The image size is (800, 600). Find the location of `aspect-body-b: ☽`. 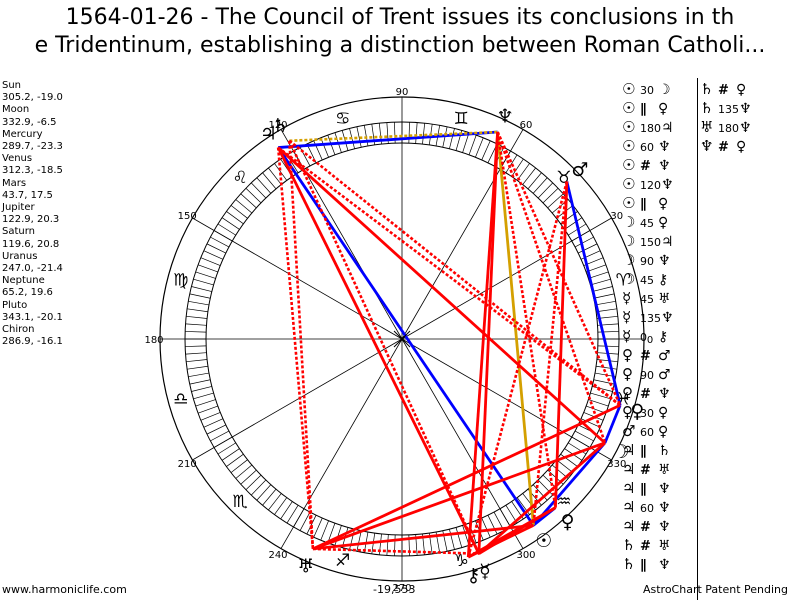

aspect-body-b: ☽ is located at coordinates (664, 90).